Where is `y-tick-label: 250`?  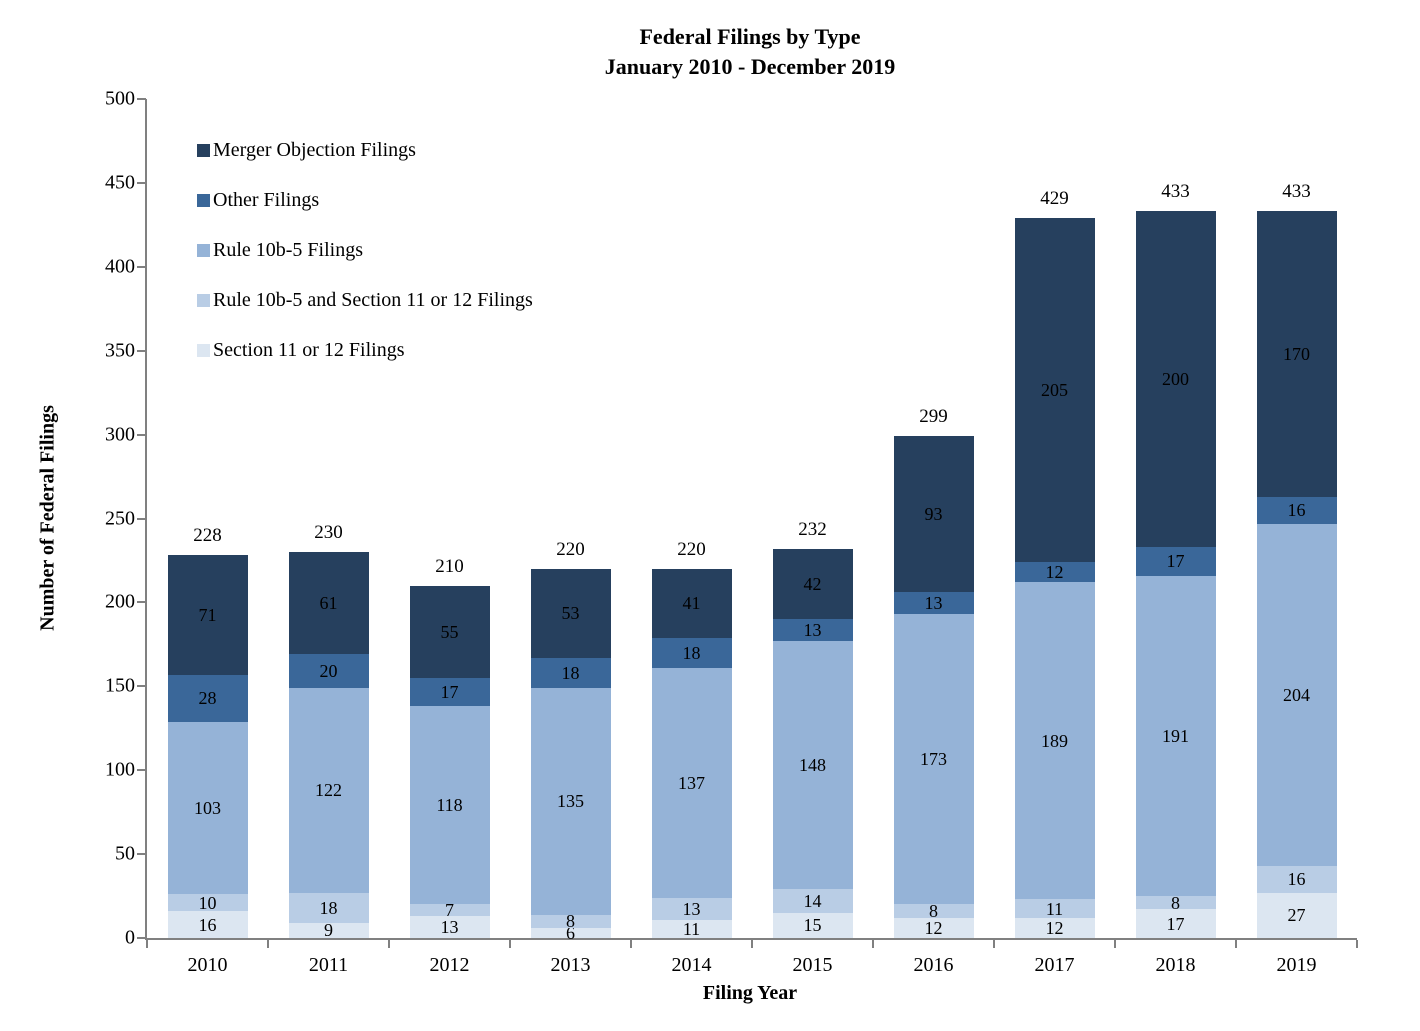
y-tick-label: 250 is located at coordinates (120, 518).